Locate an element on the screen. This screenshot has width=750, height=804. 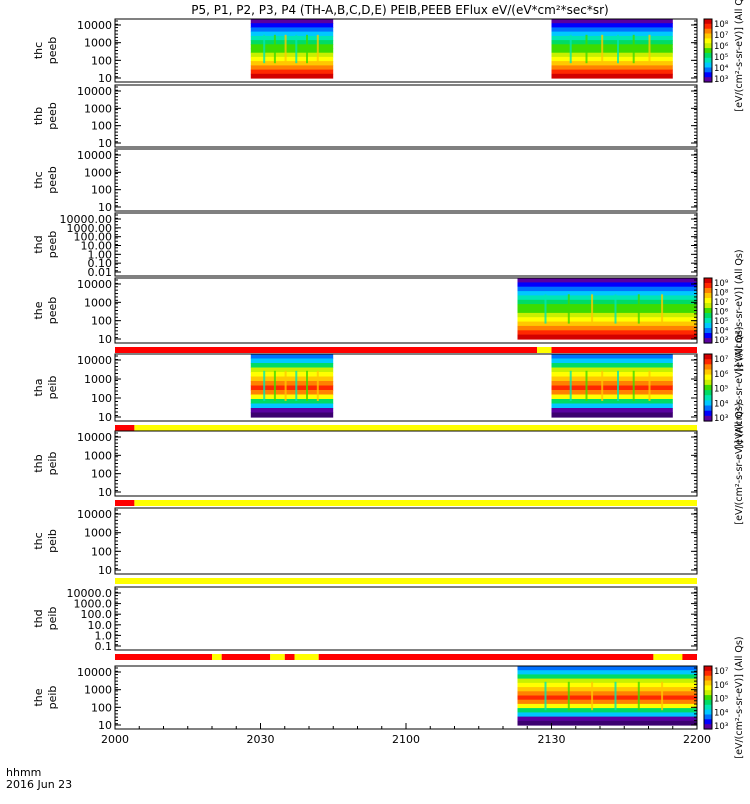
y-axis-label: thc is located at coordinates (38, 179).